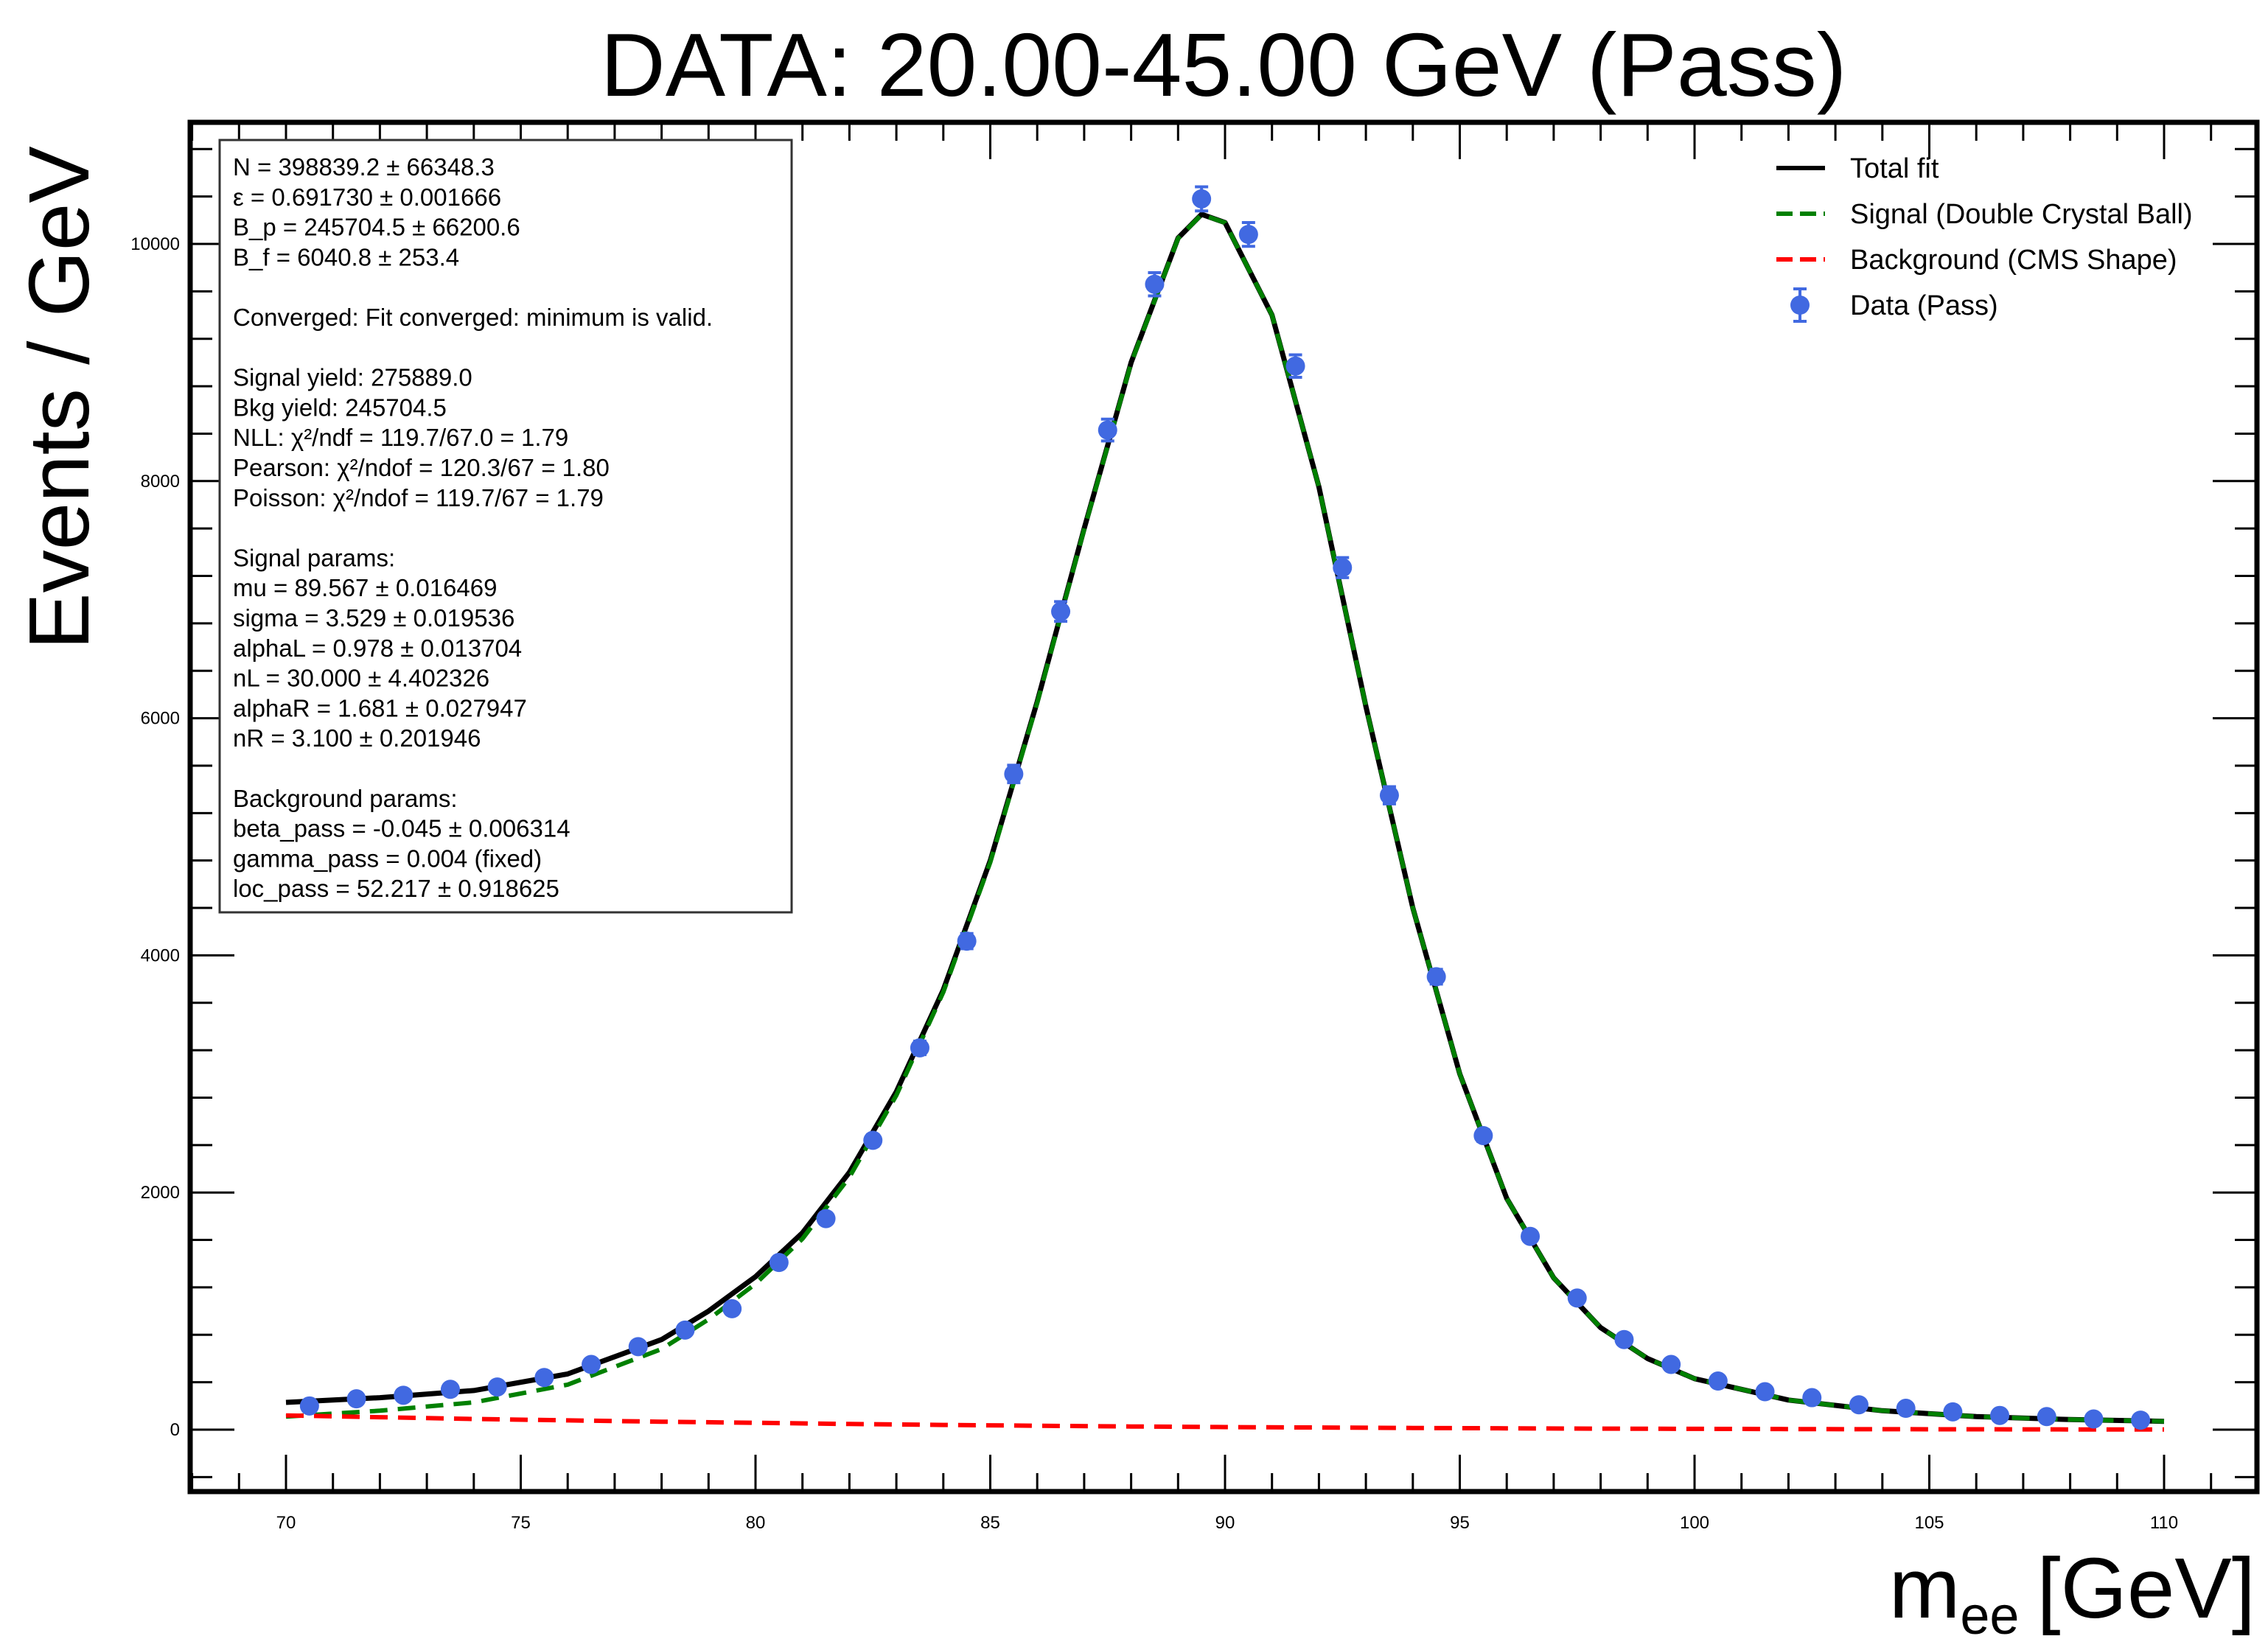  I want to click on fit-stats-line: B_f = 6040.8 ± 253.4, so click(346, 256).